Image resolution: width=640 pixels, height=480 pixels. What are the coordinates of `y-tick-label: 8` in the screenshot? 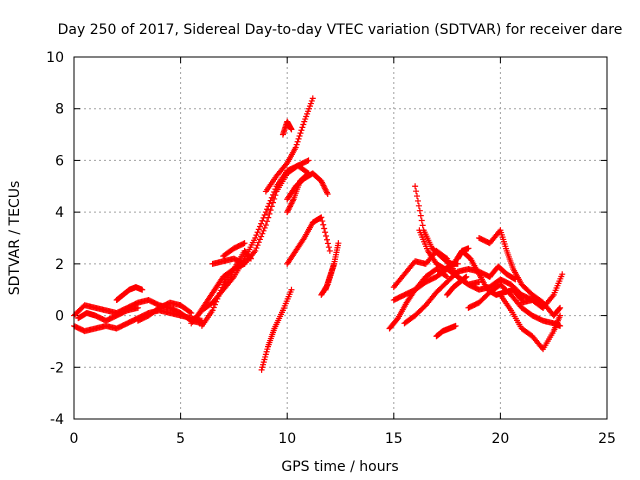 It's located at (59, 110).